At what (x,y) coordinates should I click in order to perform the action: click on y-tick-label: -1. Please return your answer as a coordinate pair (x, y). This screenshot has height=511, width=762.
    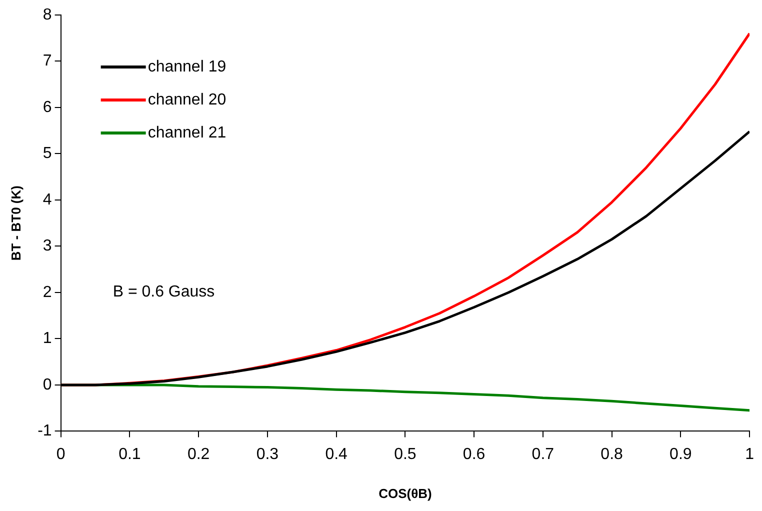
    Looking at the image, I should click on (45, 431).